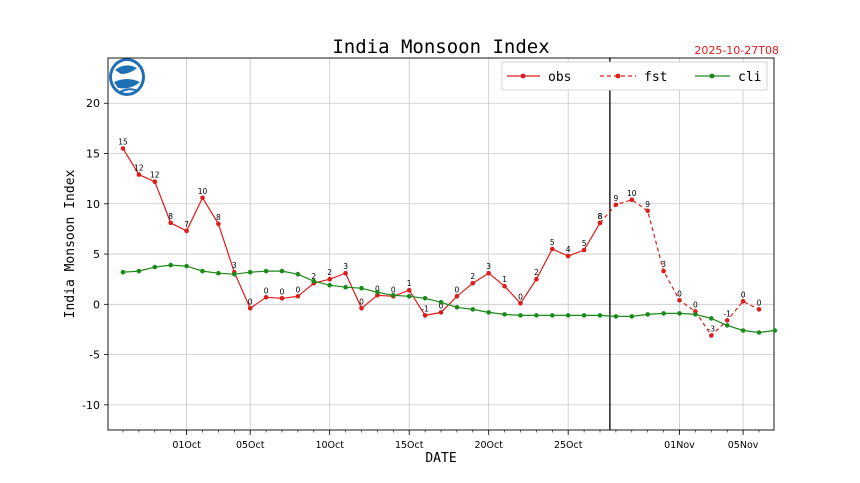  What do you see at coordinates (679, 445) in the screenshot?
I see `x-tick-label: 01Nov` at bounding box center [679, 445].